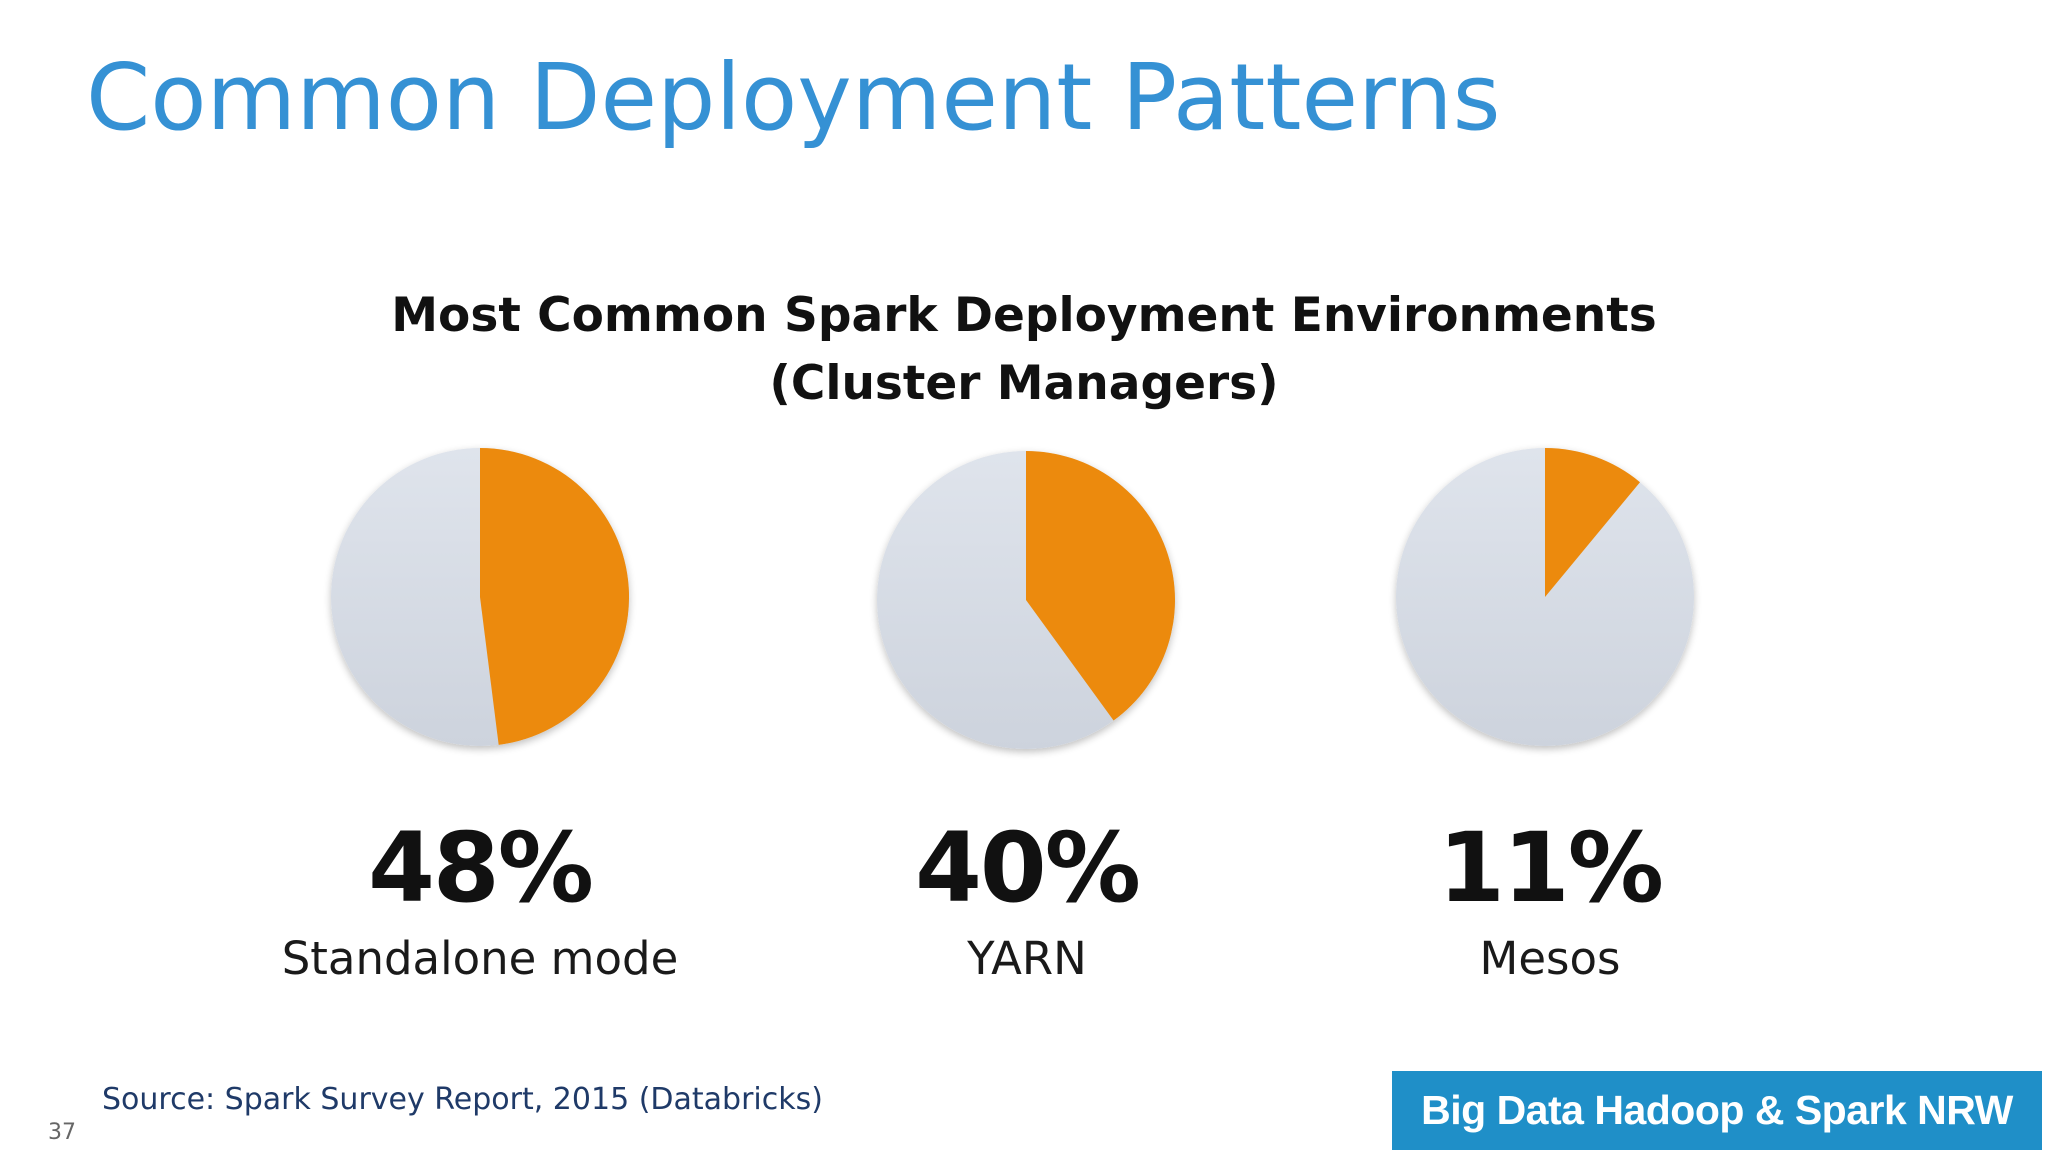 Image resolution: width=2048 pixels, height=1152 pixels. I want to click on pie-value-label-yarn: 40%, so click(1028, 868).